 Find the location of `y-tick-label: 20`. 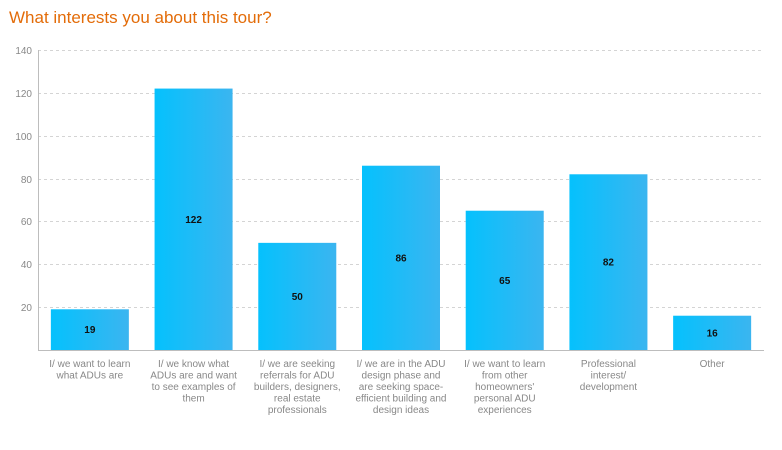

y-tick-label: 20 is located at coordinates (27, 308).